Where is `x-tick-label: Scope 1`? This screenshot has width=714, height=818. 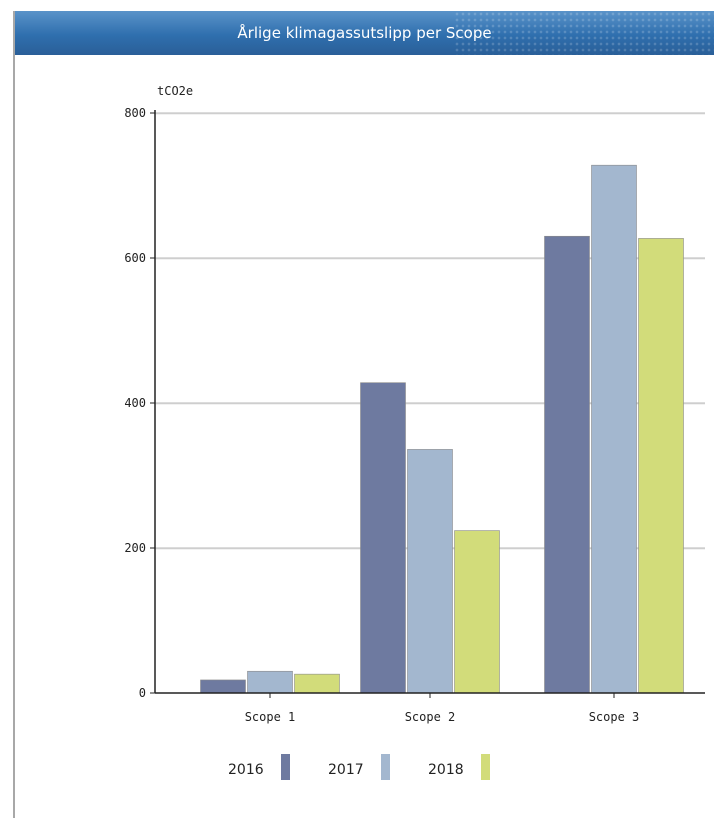
x-tick-label: Scope 1 is located at coordinates (270, 717).